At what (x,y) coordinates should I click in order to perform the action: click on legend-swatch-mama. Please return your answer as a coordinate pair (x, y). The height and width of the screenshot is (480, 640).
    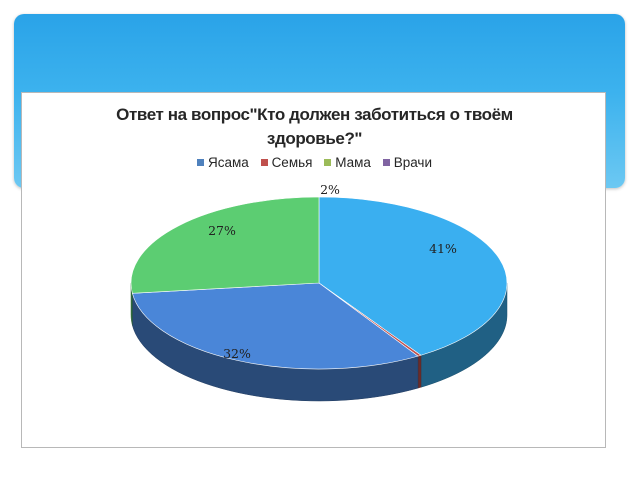
    Looking at the image, I should click on (328, 162).